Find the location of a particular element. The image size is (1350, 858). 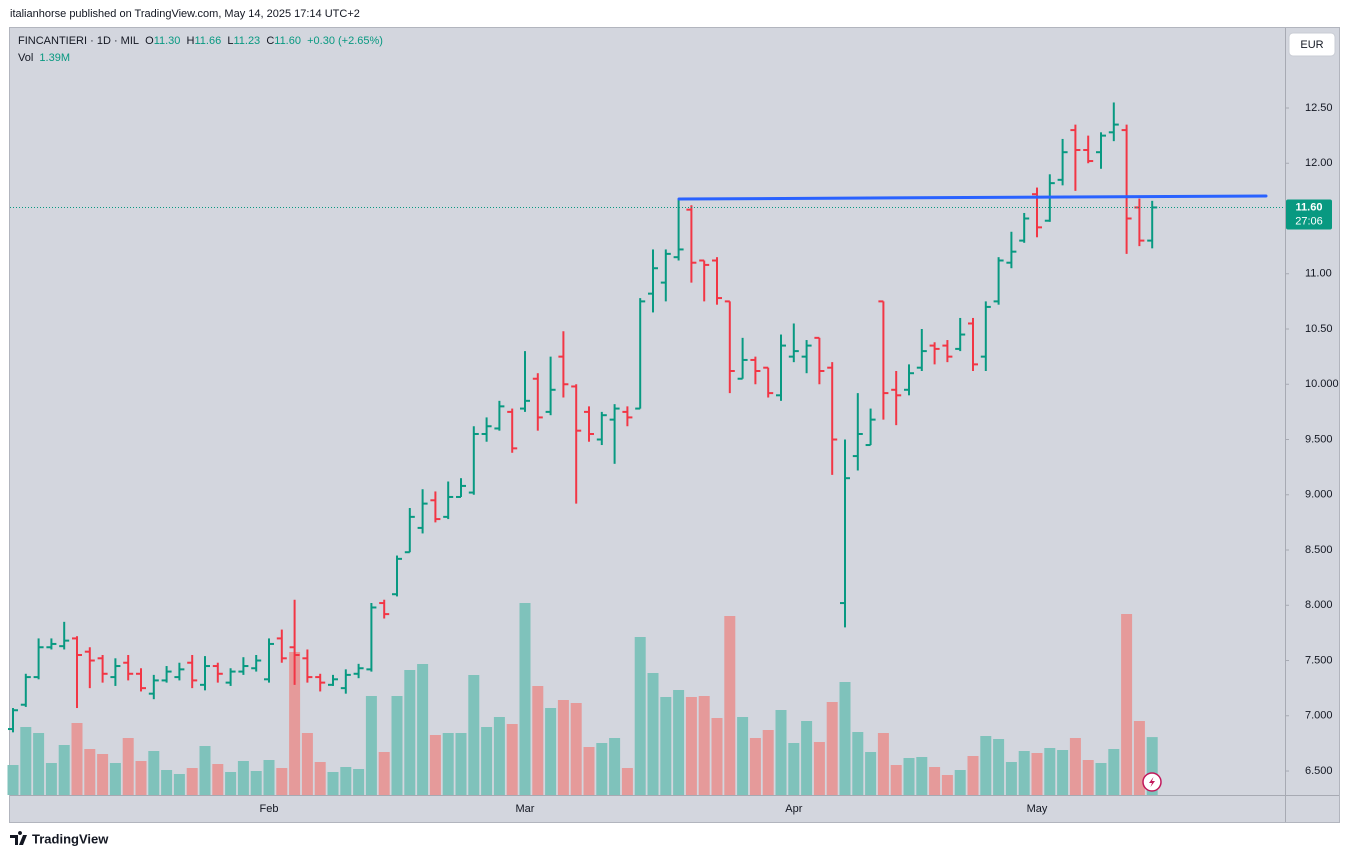

brand-logo is located at coordinates (18, 838).